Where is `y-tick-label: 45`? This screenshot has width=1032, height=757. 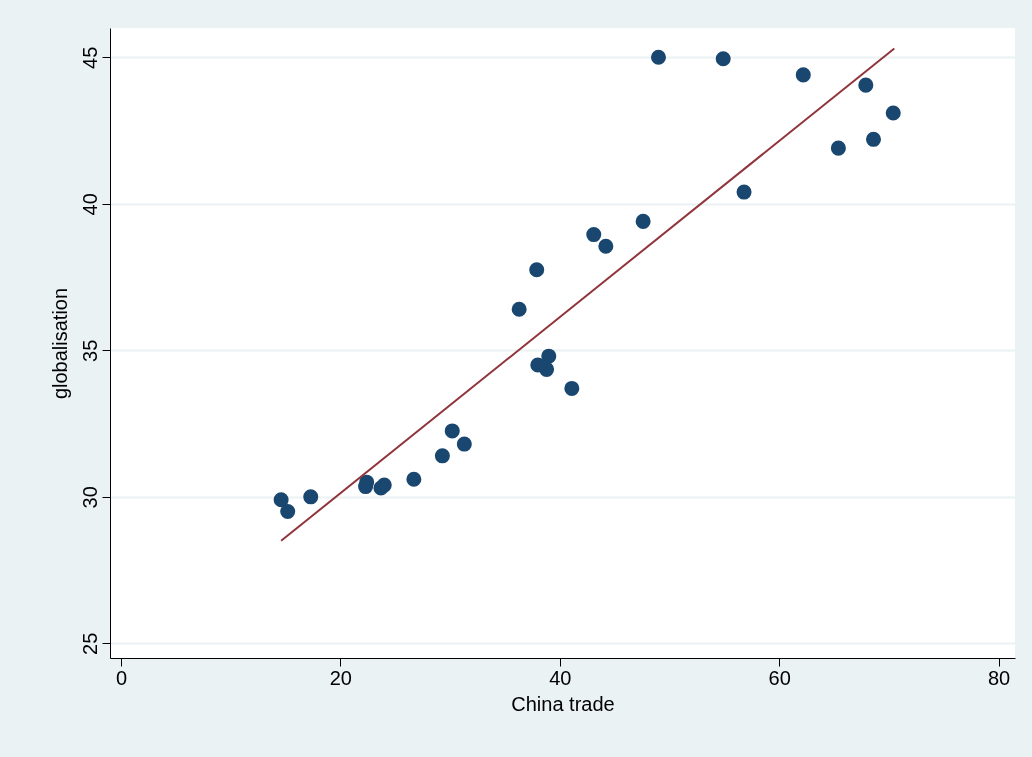 y-tick-label: 45 is located at coordinates (89, 57).